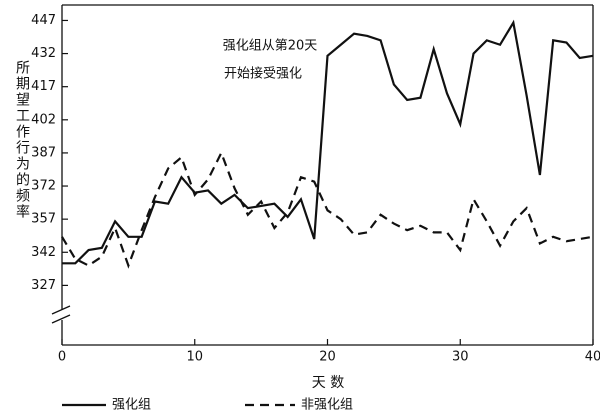 This screenshot has height=415, width=600. Describe the element at coordinates (43, 252) in the screenshot. I see `y-tick-label: 342` at that location.